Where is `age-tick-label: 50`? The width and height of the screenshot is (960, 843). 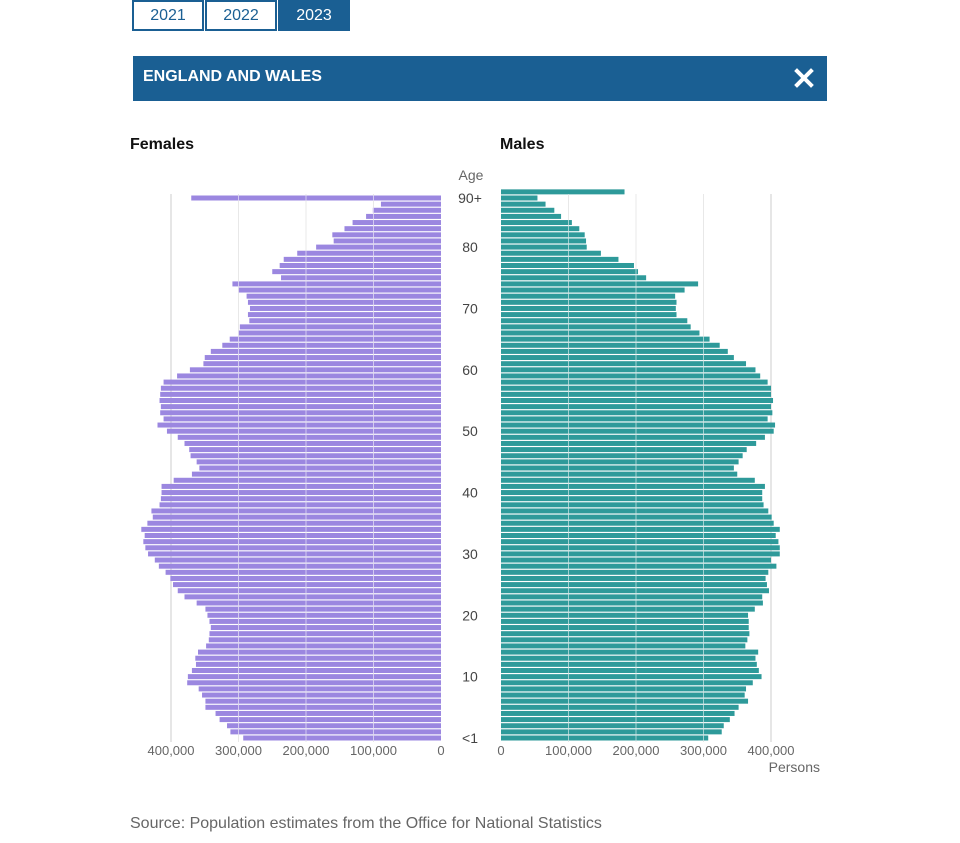
age-tick-label: 50 is located at coordinates (470, 431).